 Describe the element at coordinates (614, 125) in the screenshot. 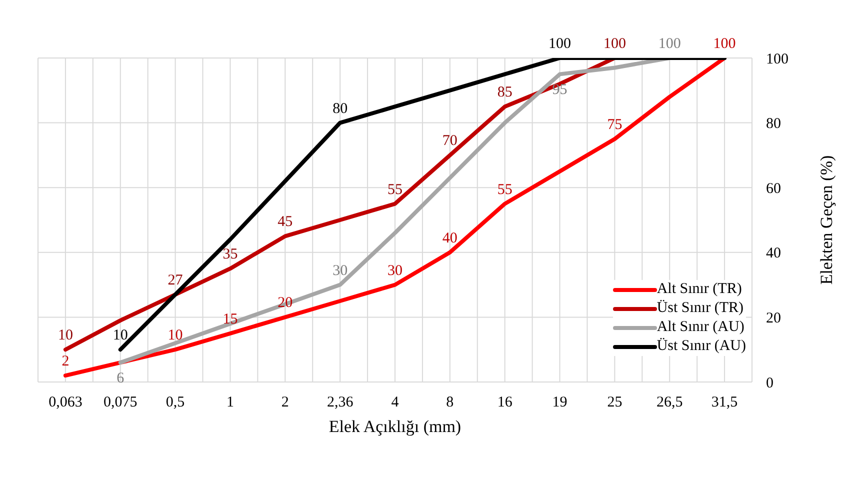

I see `data-label: 75` at that location.